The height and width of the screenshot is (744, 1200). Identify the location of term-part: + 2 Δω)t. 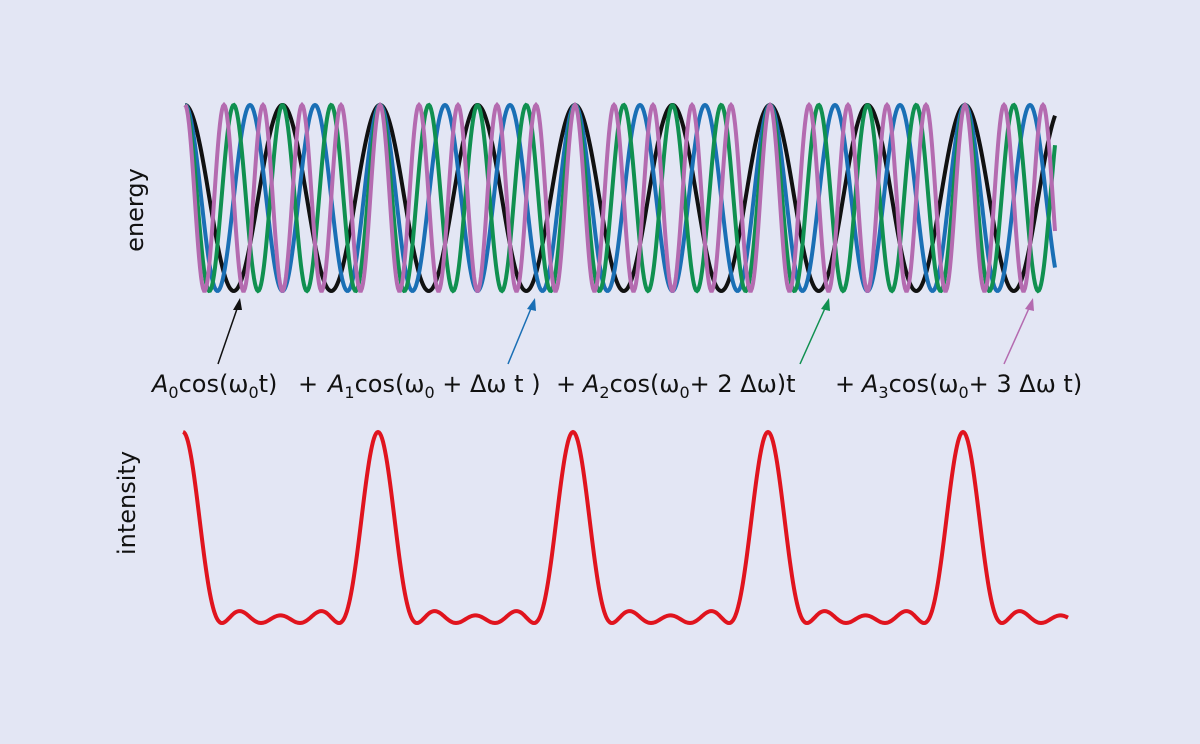
(743, 384).